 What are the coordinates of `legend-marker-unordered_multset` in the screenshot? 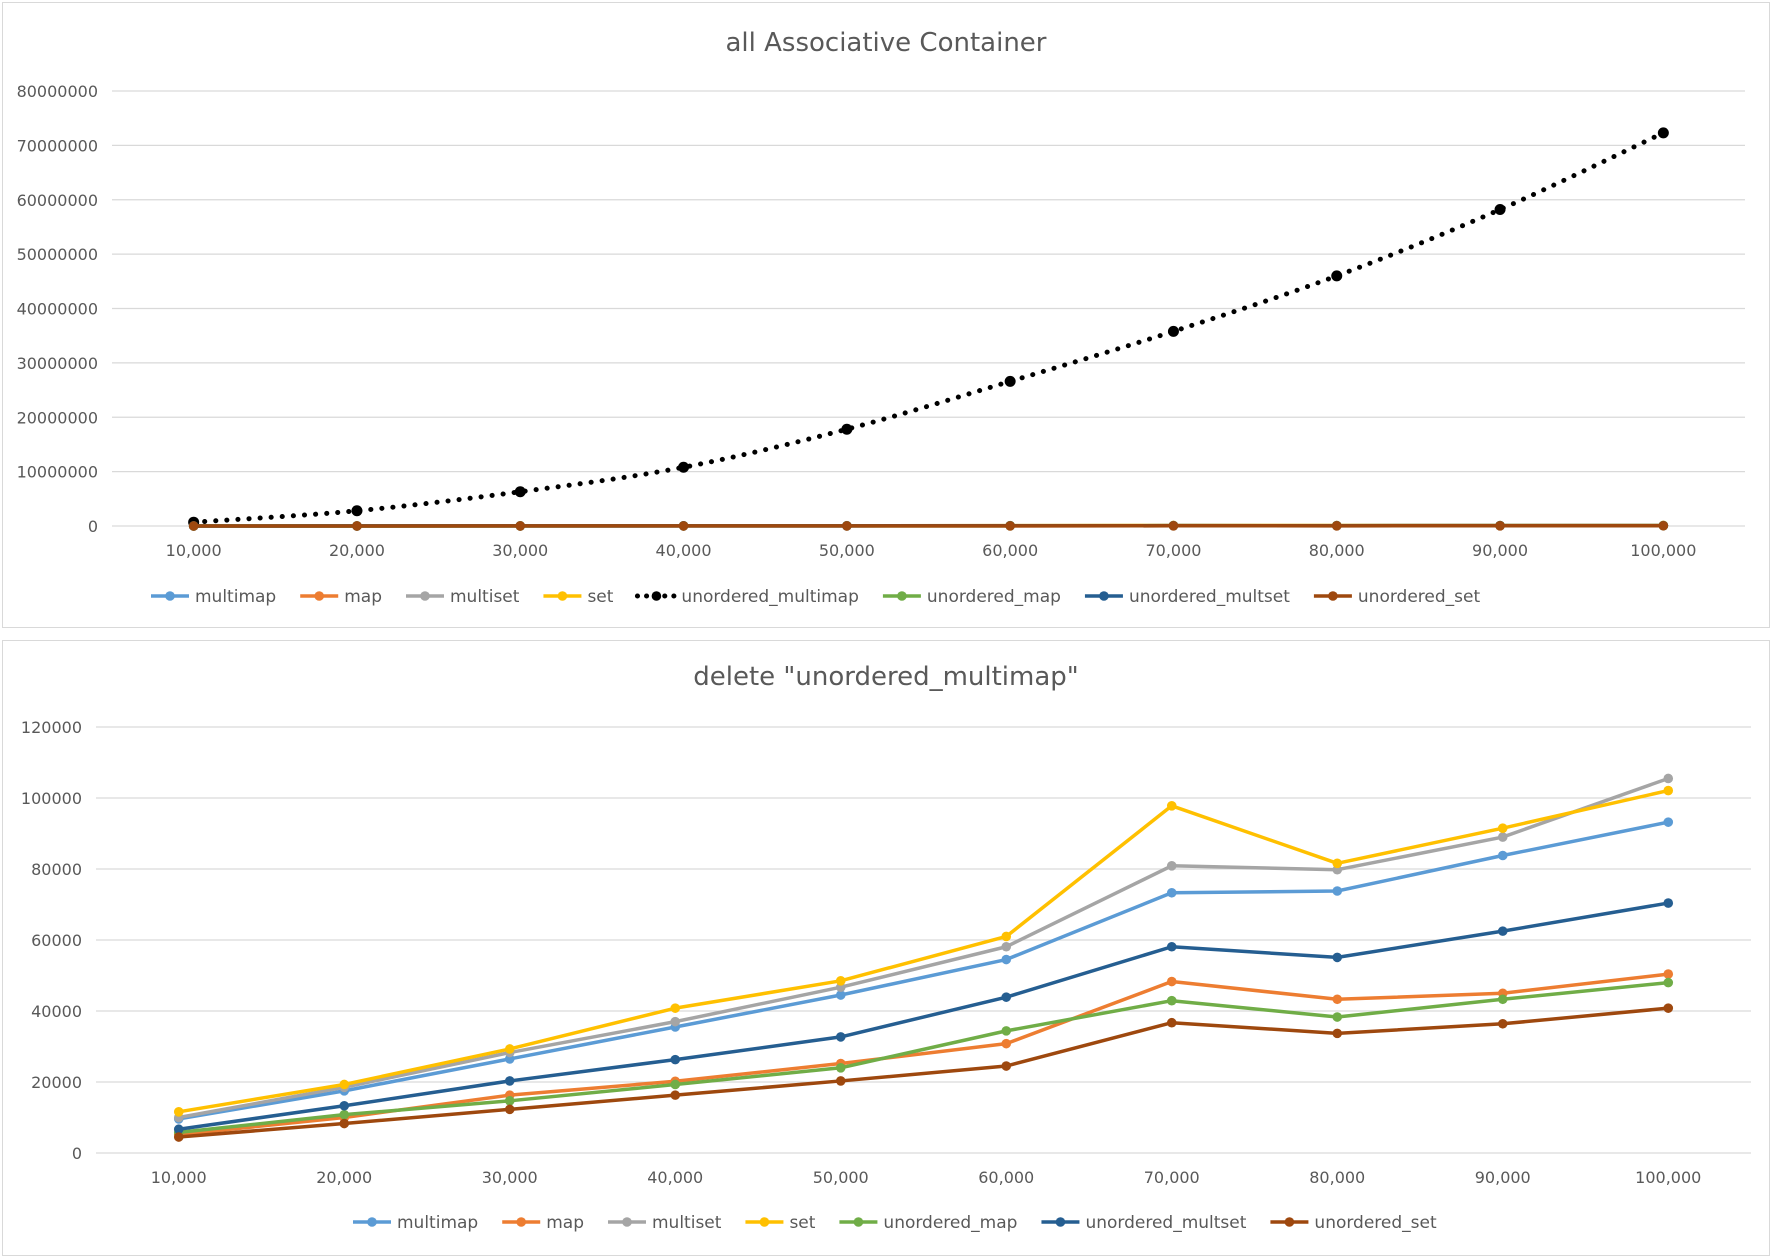 It's located at (1060, 1222).